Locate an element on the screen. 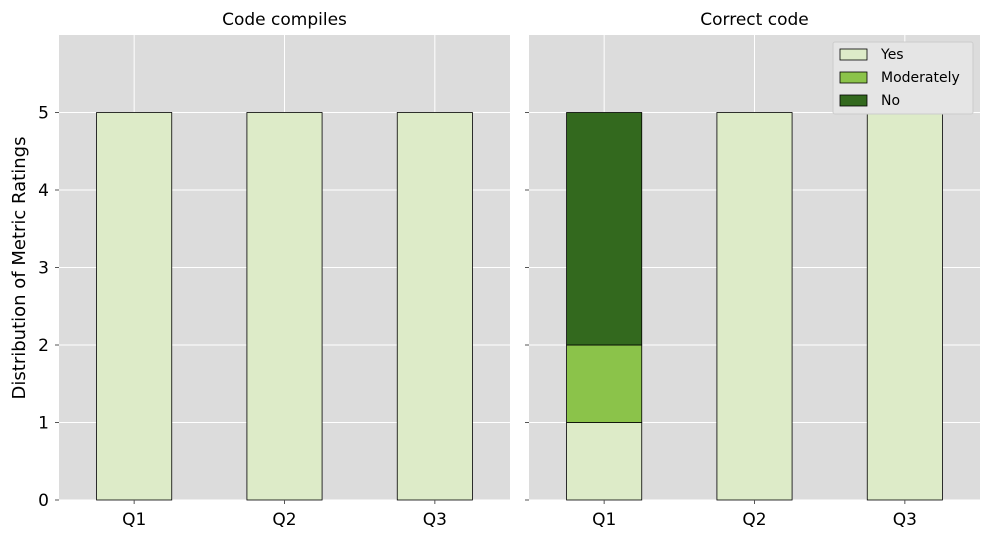  y-tick-label: 2 is located at coordinates (43, 346).